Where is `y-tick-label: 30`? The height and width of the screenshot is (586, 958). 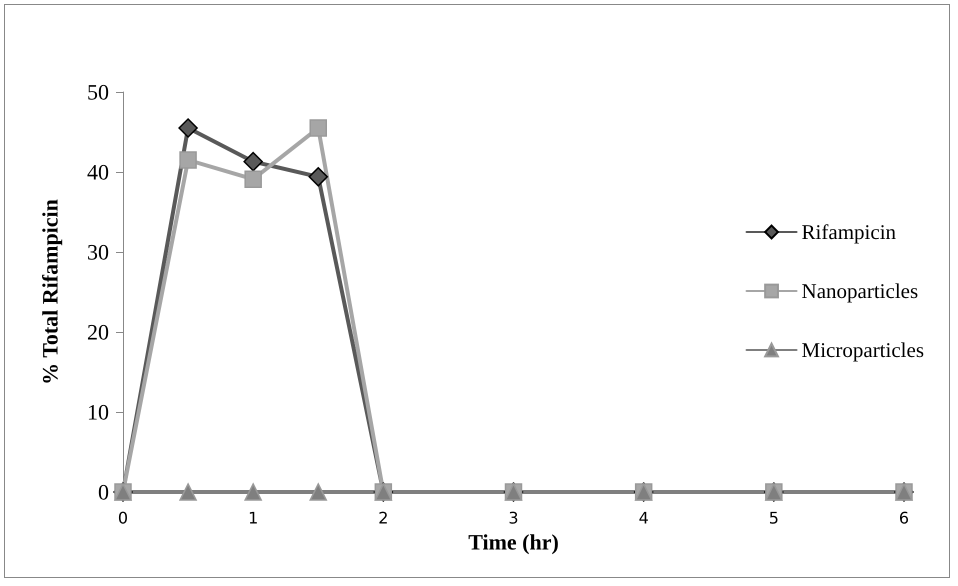
y-tick-label: 30 is located at coordinates (98, 252).